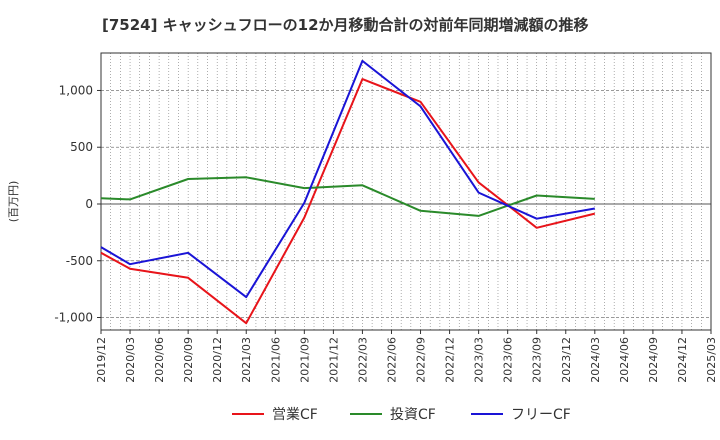 This screenshot has width=720, height=440. What do you see at coordinates (333, 360) in the screenshot?
I see `x-tick-label: 2021/12` at bounding box center [333, 360].